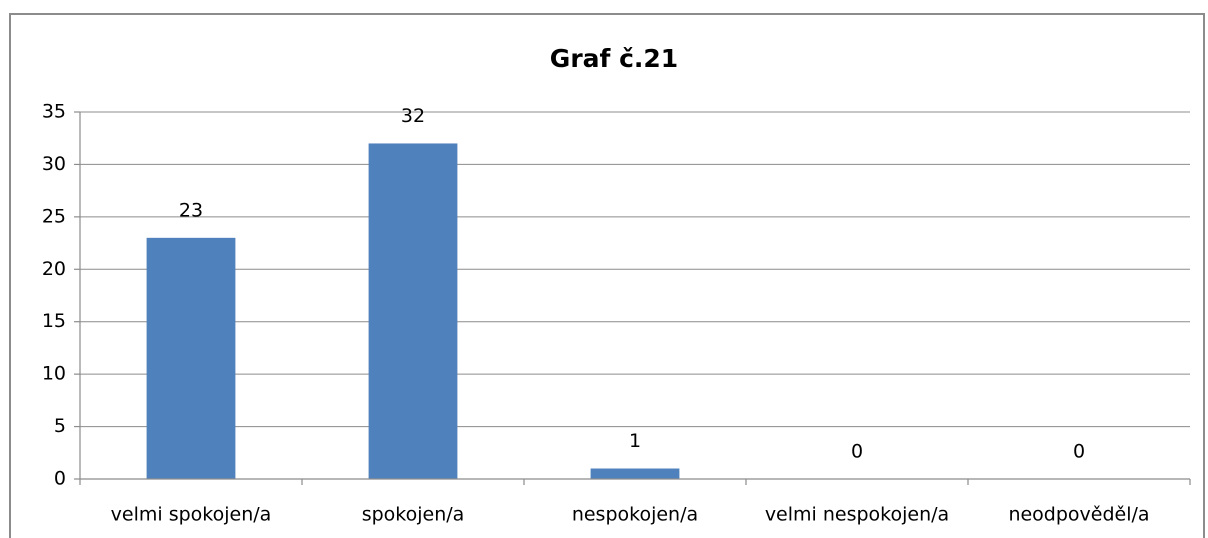 This screenshot has width=1208, height=538. Describe the element at coordinates (413, 116) in the screenshot. I see `data-label: 32` at that location.